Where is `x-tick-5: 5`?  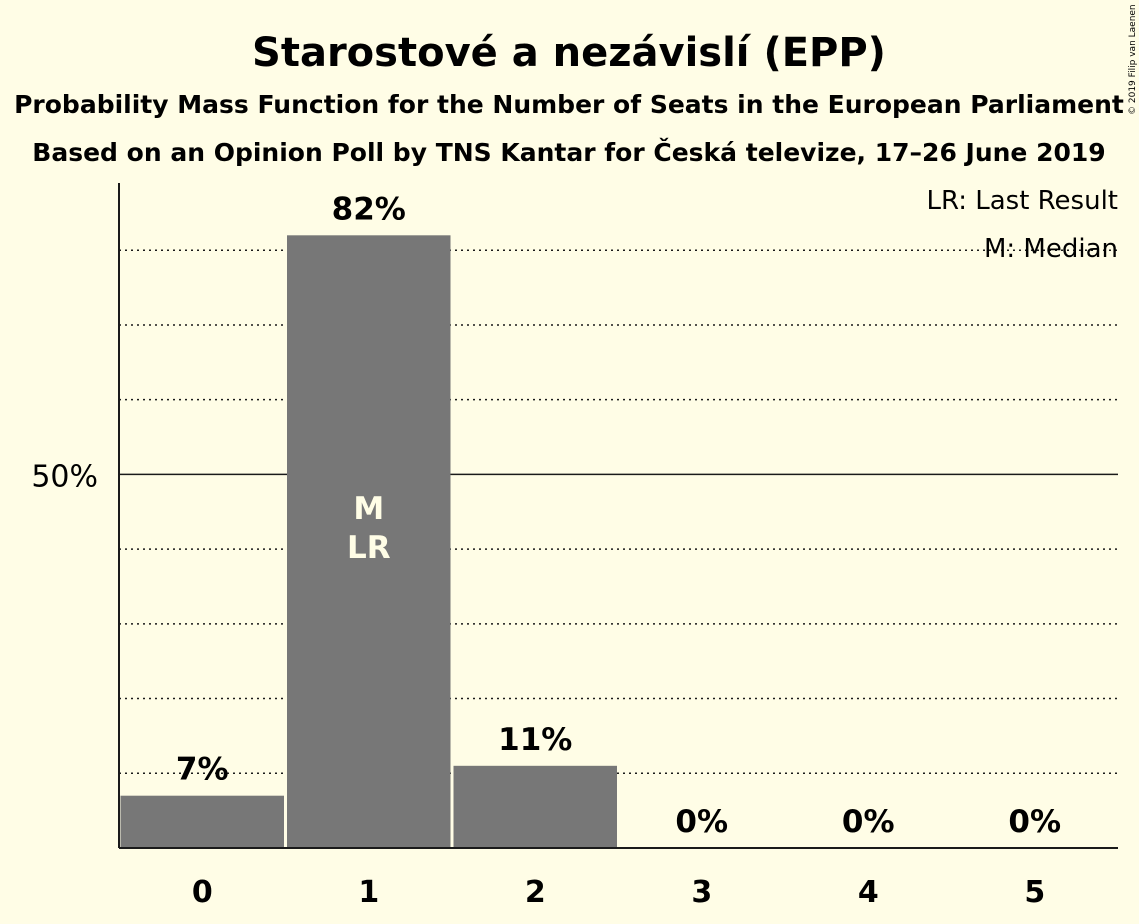
x-tick-5: 5 is located at coordinates (1034, 892).